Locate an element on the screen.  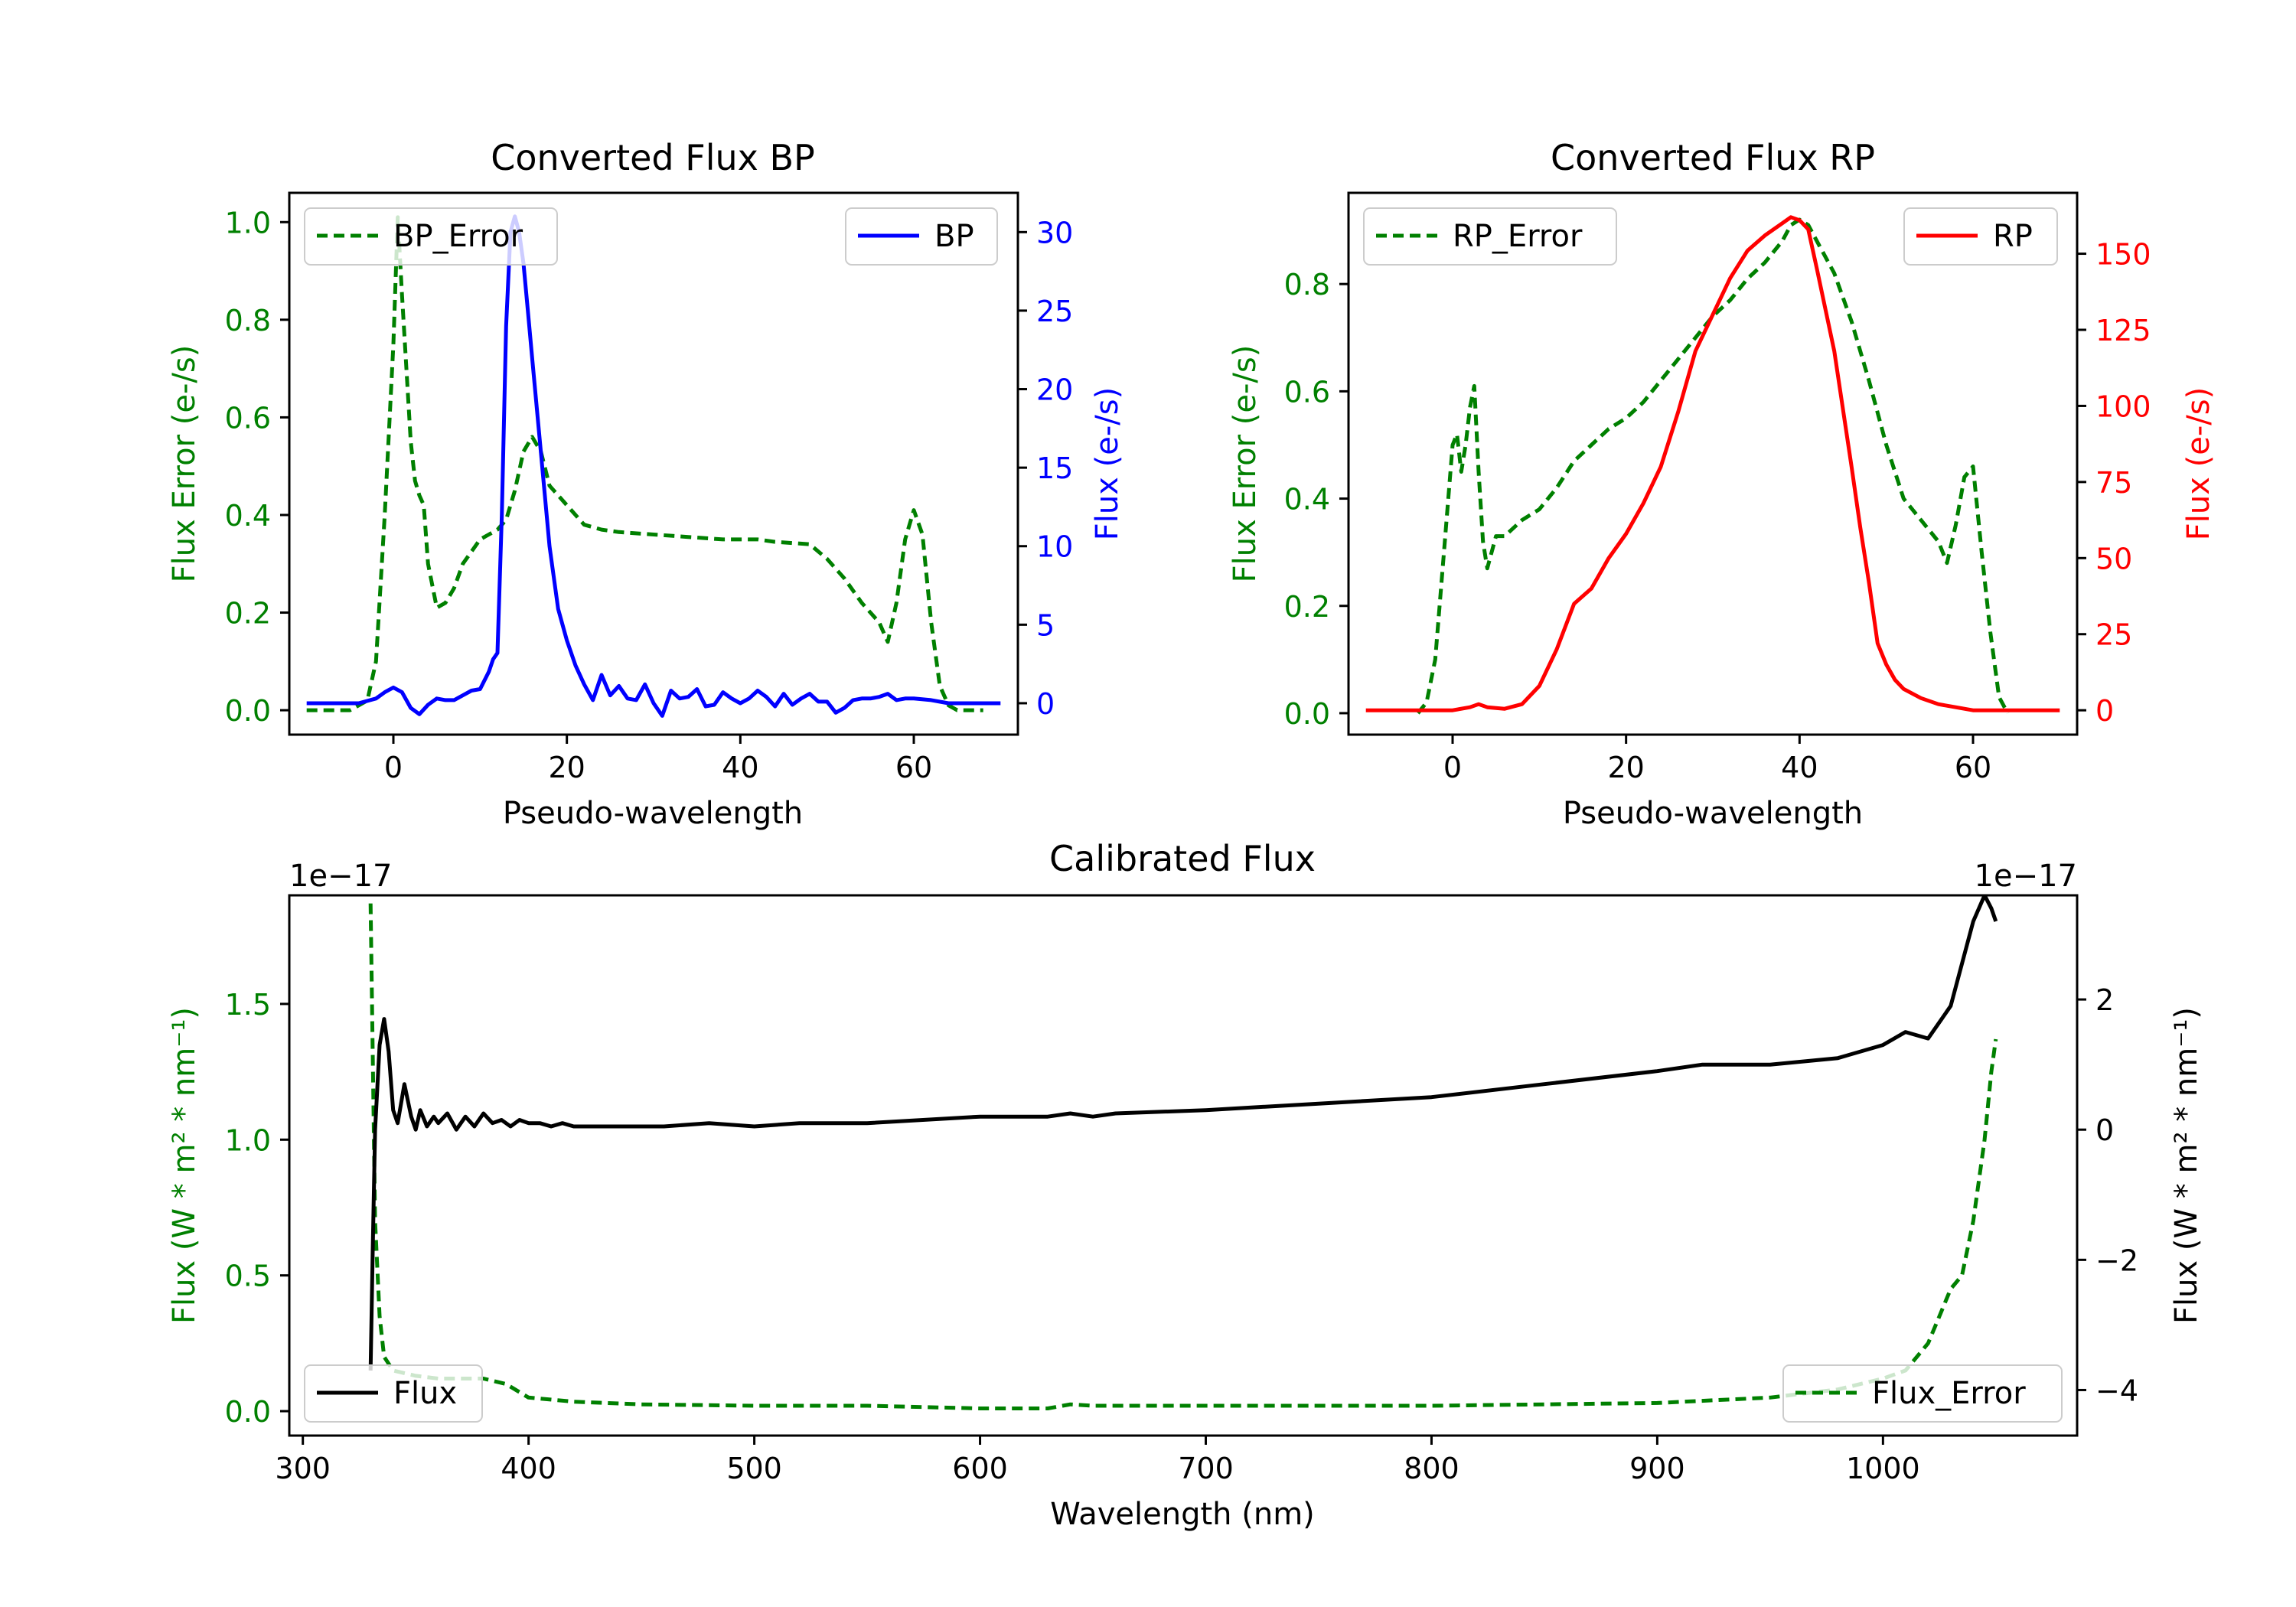
bp-legend-left: BP_Error is located at coordinates (431, 237).